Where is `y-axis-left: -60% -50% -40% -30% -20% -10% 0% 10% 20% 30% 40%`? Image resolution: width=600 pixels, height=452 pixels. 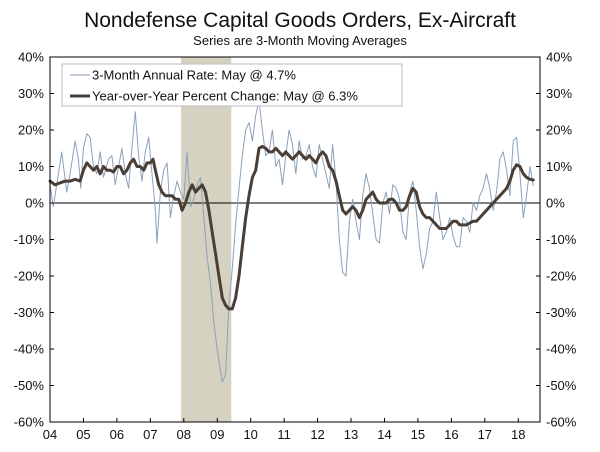
y-axis-left: -60% -50% -40% -30% -20% -10% 0% 10% 20% 30% 40% is located at coordinates (34, 240).